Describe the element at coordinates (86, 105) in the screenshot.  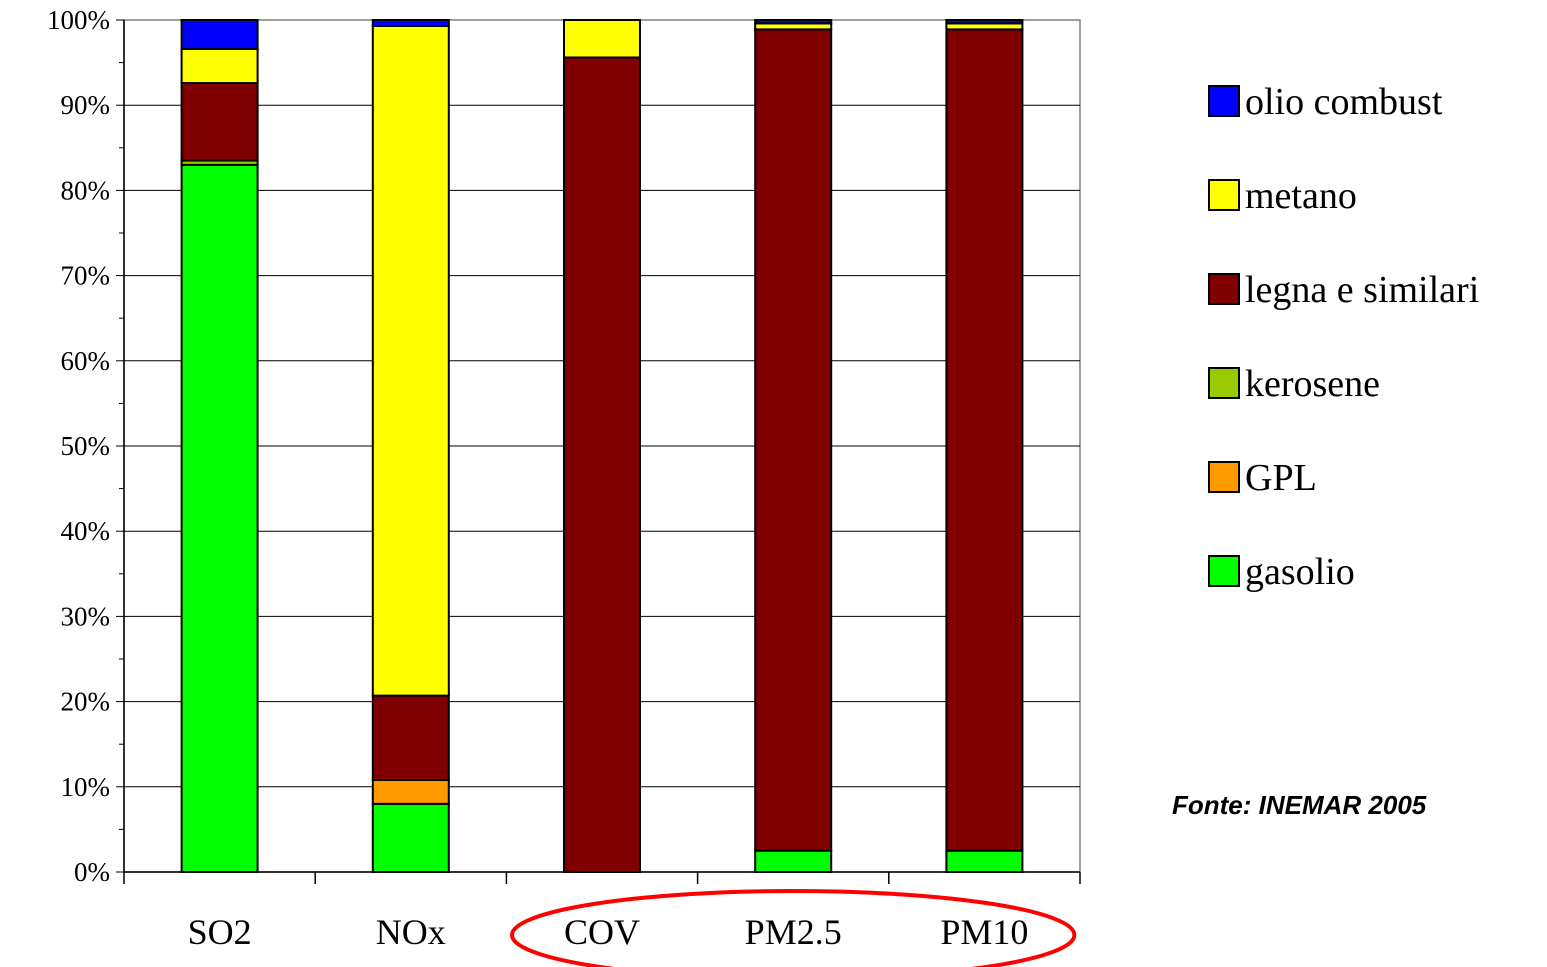
I see `y-tick-label: 90%` at that location.